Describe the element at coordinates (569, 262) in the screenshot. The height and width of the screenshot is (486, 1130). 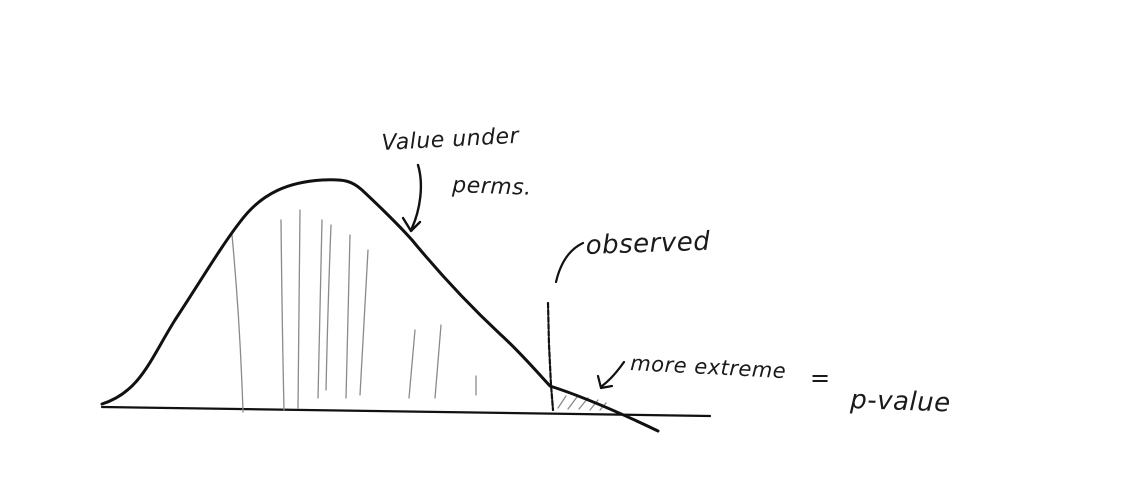
I see `observed-label-arrow` at that location.